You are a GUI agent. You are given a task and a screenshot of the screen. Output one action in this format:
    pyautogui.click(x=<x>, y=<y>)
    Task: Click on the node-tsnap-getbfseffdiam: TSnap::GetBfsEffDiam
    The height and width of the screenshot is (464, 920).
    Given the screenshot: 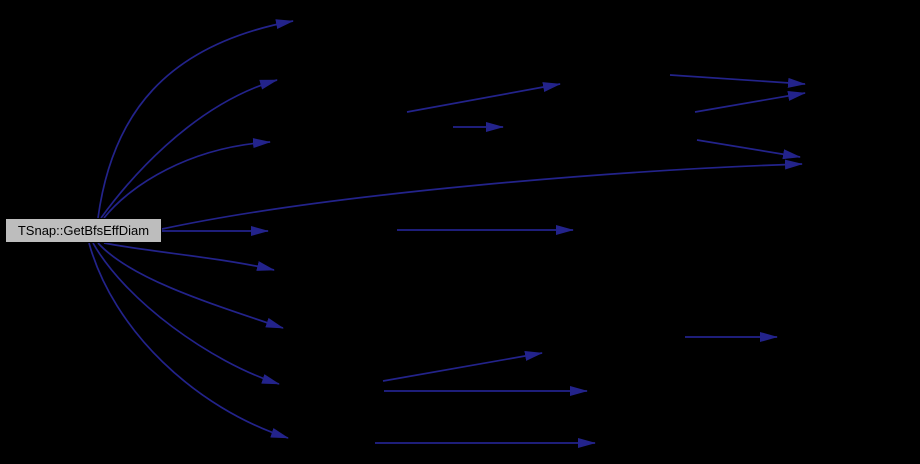 What is the action you would take?
    pyautogui.click(x=83, y=230)
    